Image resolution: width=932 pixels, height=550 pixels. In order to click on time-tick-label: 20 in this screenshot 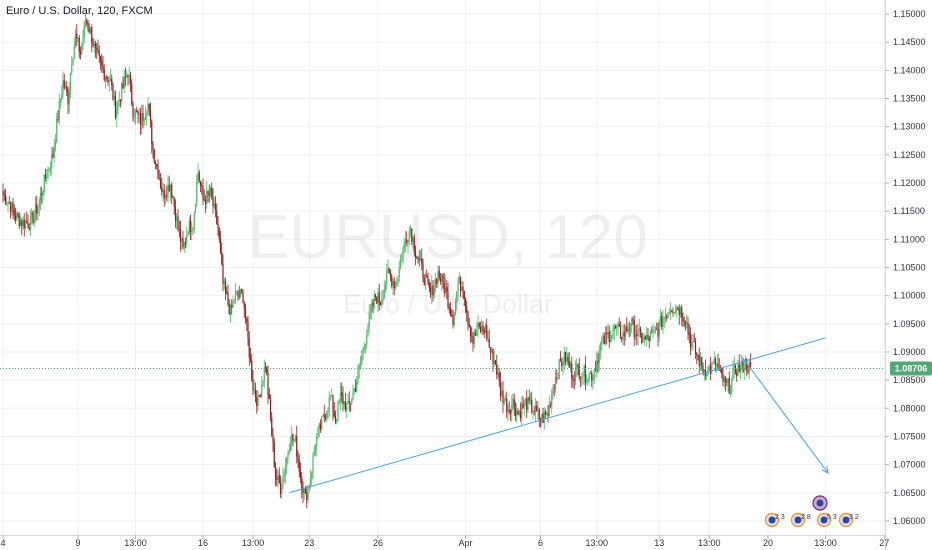, I will do `click(768, 543)`.